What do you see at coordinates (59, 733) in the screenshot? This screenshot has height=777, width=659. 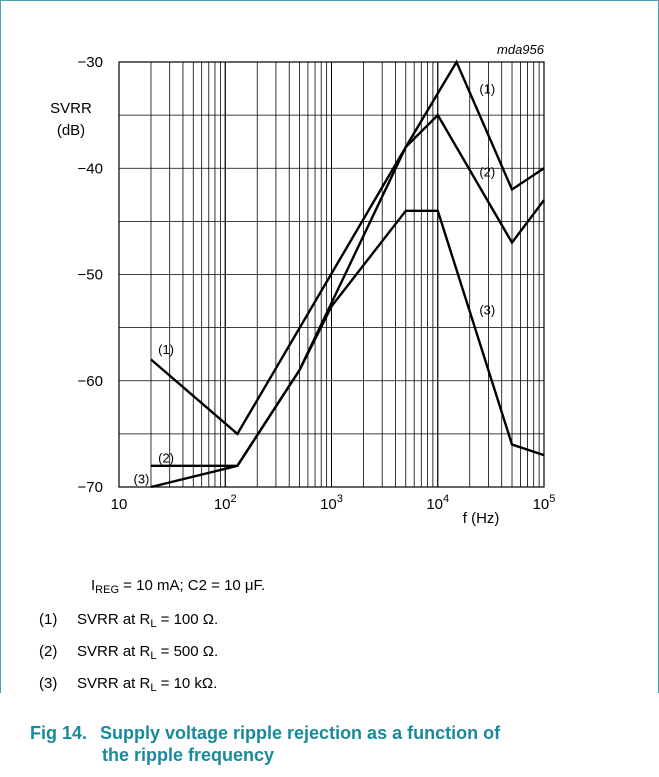 I see `figure-number: Fig 14.` at bounding box center [59, 733].